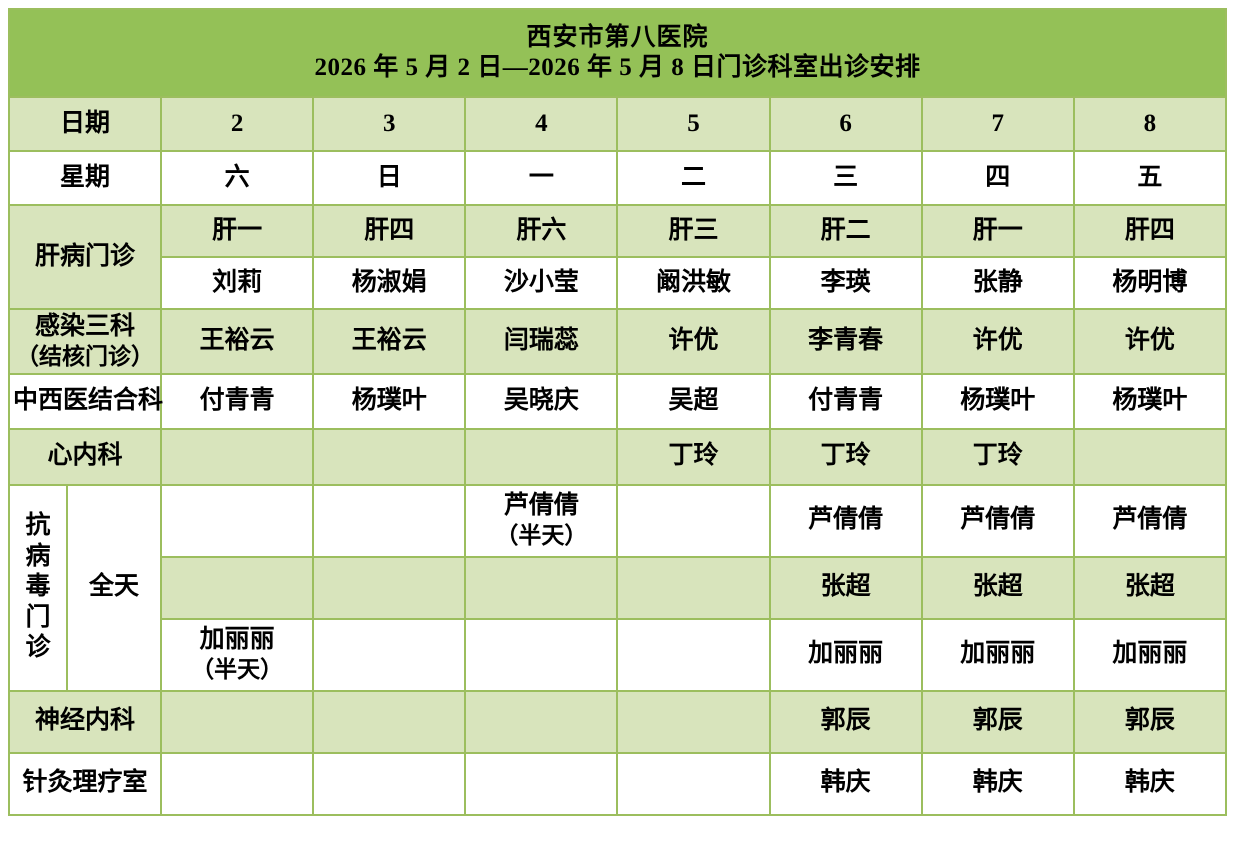  I want to click on antiviral-r1-cell-5-name: 芦倩倩, so click(998, 520).